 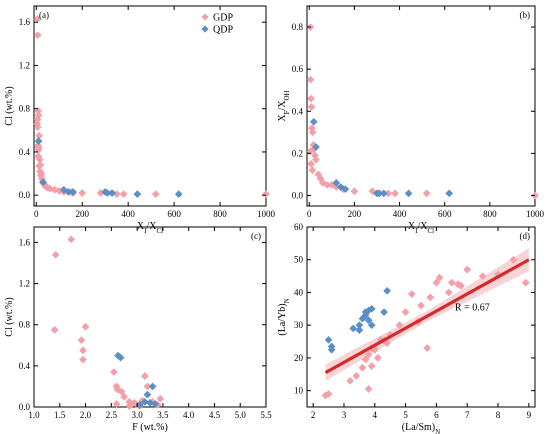 I want to click on y-tick-label: 1.6, so click(x=25, y=22).